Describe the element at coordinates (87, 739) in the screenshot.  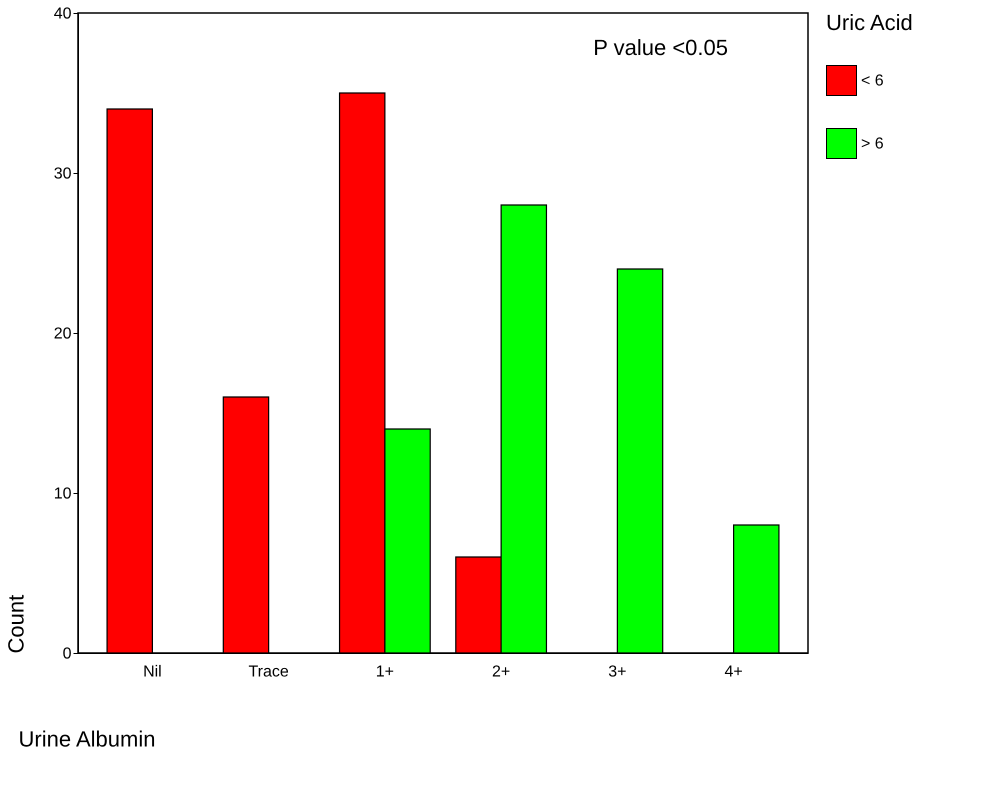
I see `x-axis-title: Urine Albumin` at that location.